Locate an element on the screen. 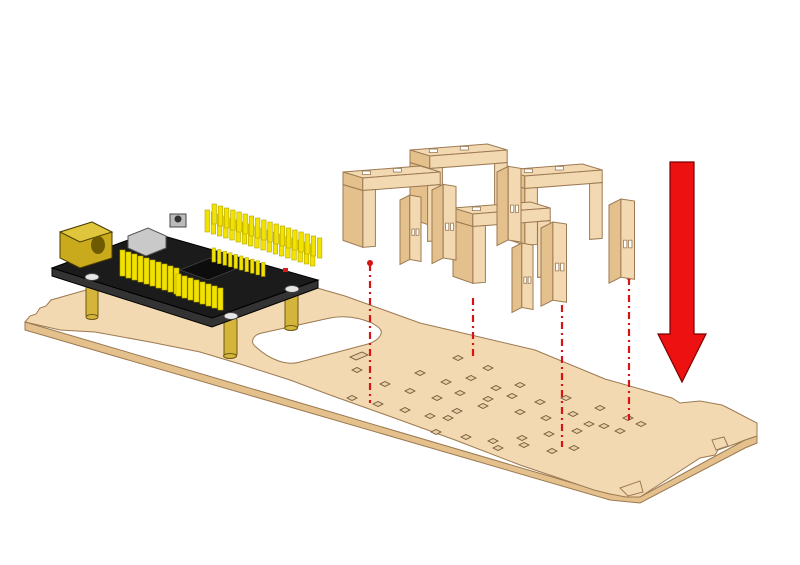  usb-port is located at coordinates (147, 242).